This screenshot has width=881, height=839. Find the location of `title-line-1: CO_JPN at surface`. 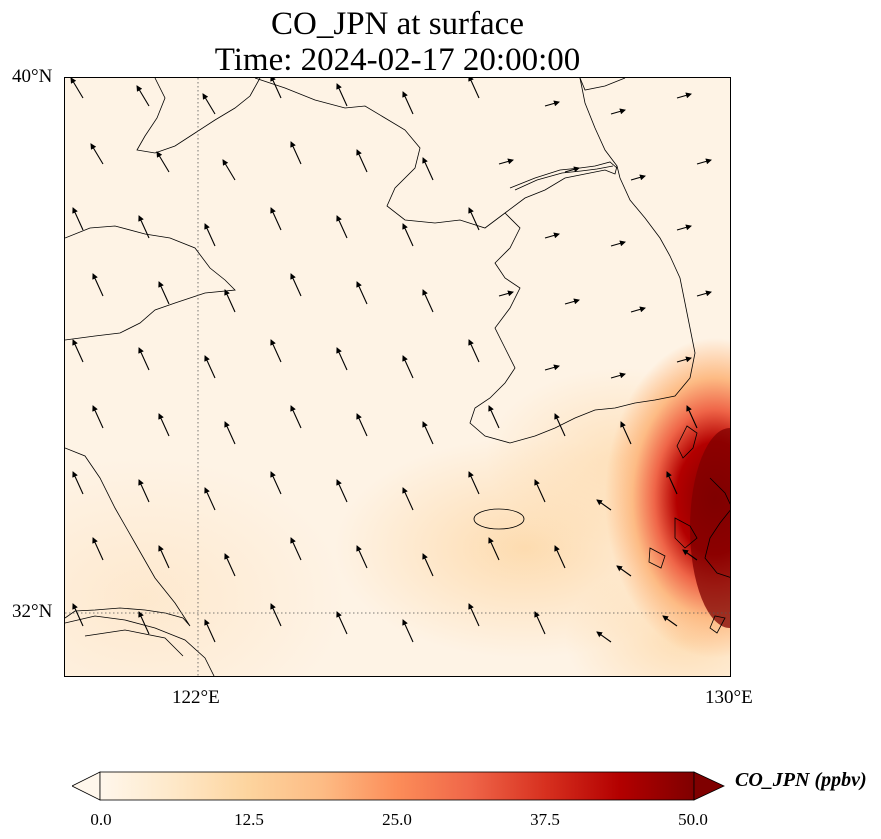

title-line-1: CO_JPN at surface is located at coordinates (397, 24).